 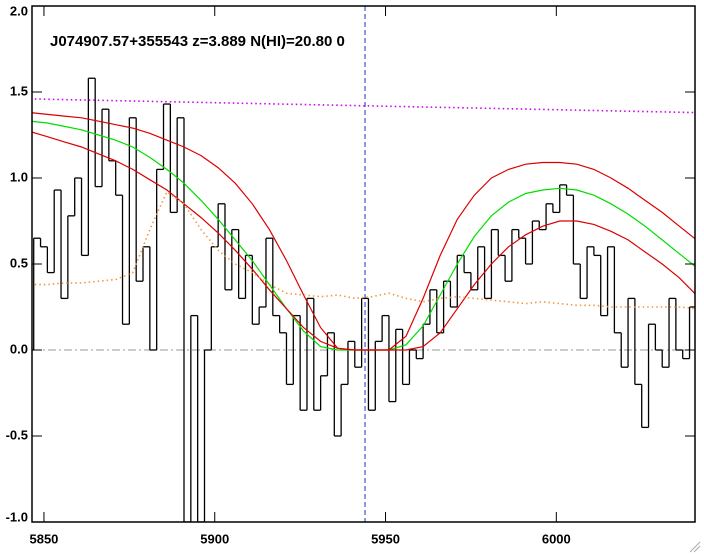 I want to click on x-tick-label: 6000, so click(x=556, y=538).